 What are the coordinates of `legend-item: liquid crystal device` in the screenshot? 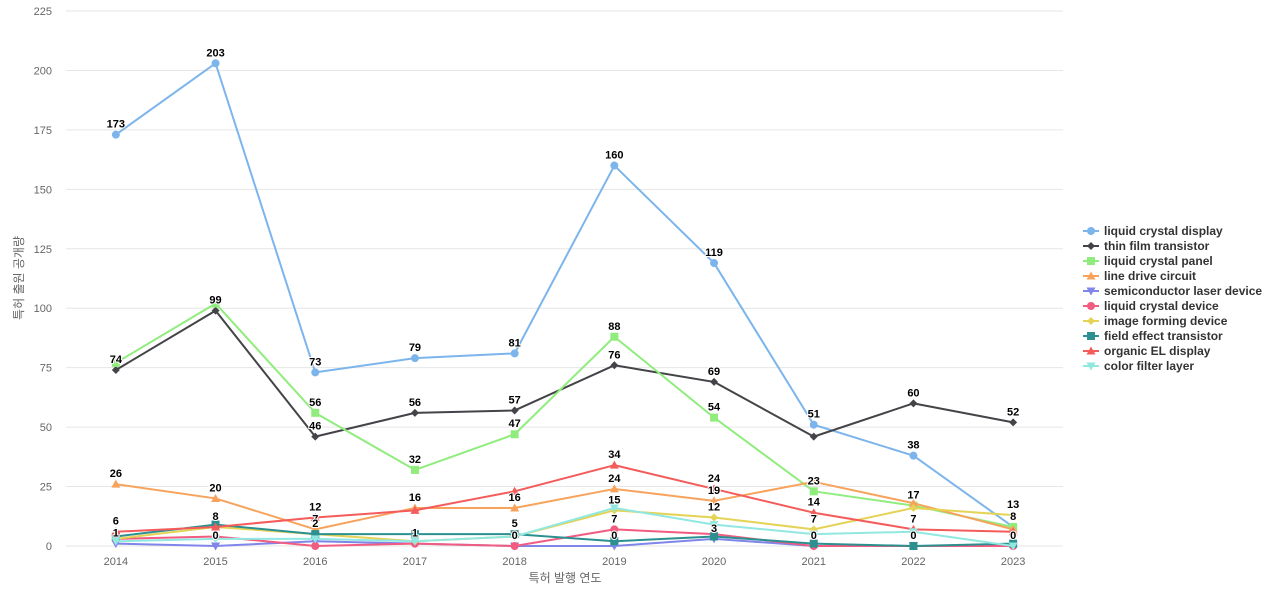 It's located at (1151, 306).